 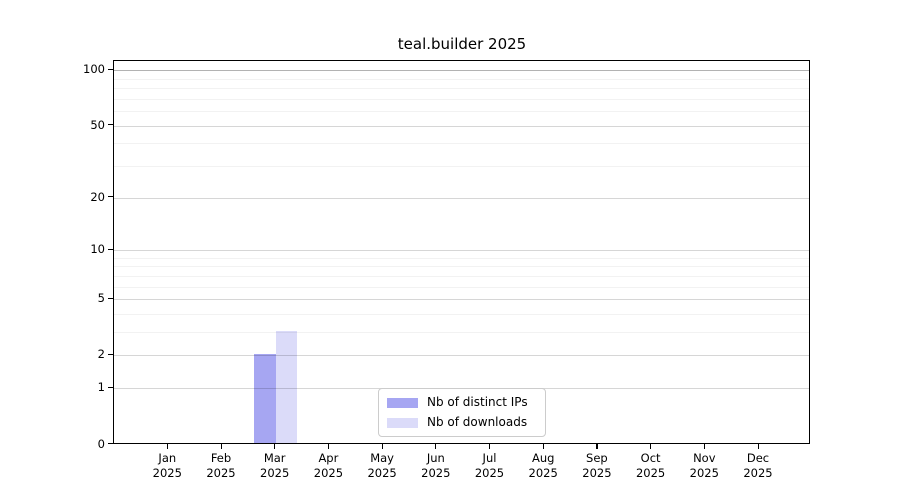 I want to click on legend-label: Nb of downloads, so click(x=477, y=422).